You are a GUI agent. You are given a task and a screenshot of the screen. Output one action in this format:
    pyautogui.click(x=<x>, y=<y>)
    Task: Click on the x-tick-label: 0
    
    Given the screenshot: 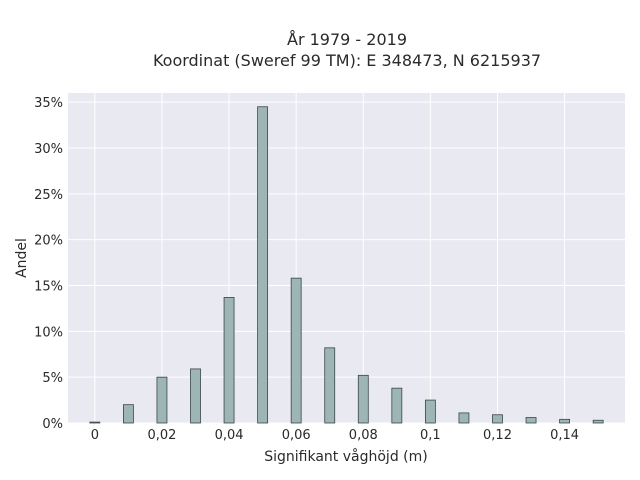 What is the action you would take?
    pyautogui.click(x=95, y=435)
    